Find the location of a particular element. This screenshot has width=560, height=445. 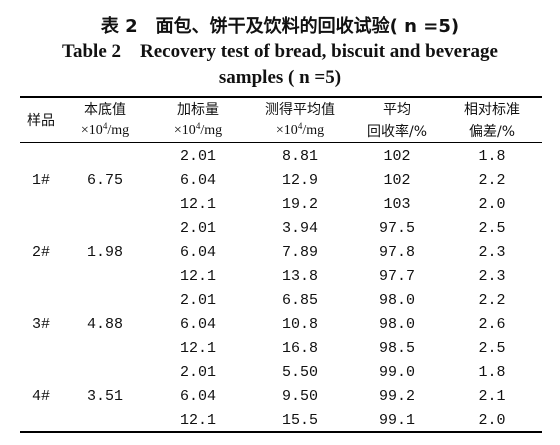

header-measured-unit: ×104/mg is located at coordinates (300, 129).